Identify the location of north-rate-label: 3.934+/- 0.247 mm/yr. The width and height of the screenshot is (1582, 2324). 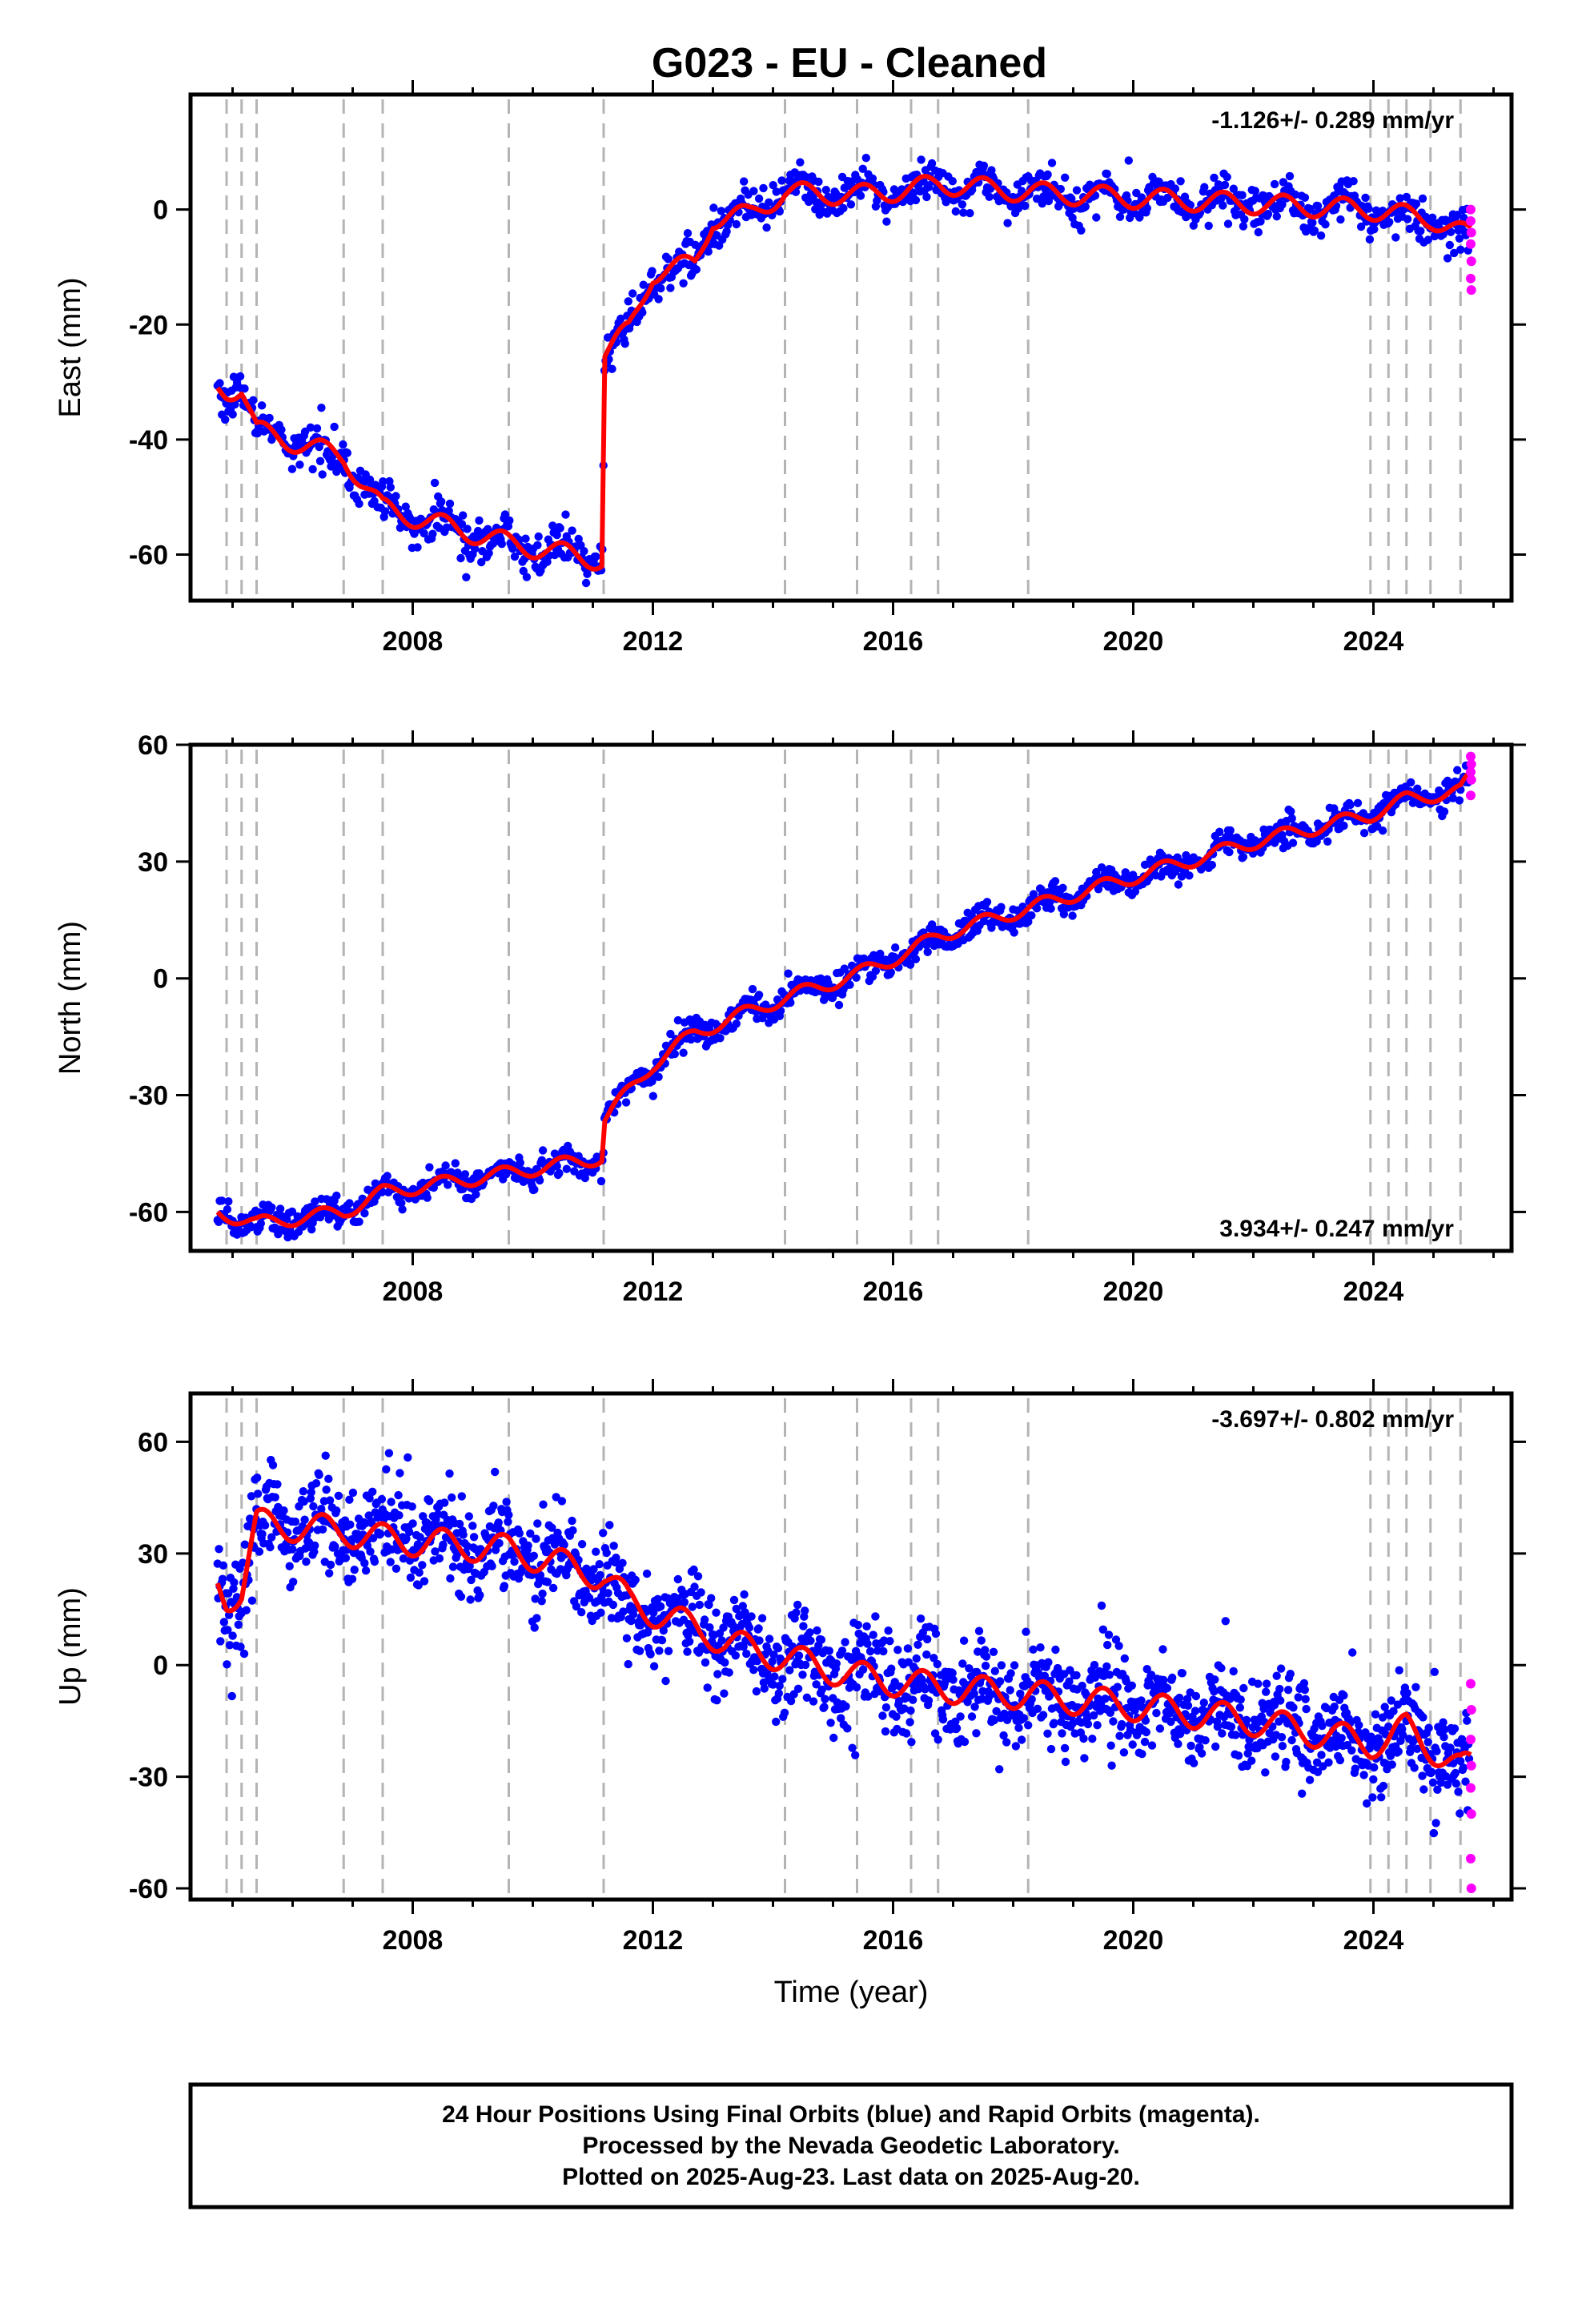
(1336, 1229).